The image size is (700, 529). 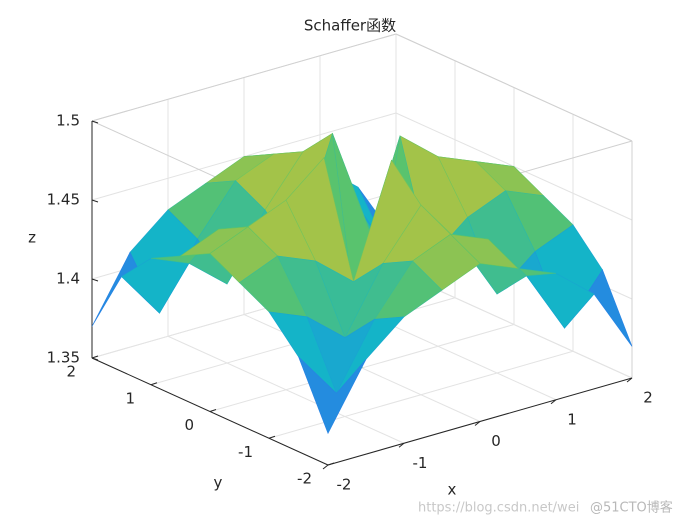 What do you see at coordinates (496, 441) in the screenshot?
I see `x-tick-label: 0` at bounding box center [496, 441].